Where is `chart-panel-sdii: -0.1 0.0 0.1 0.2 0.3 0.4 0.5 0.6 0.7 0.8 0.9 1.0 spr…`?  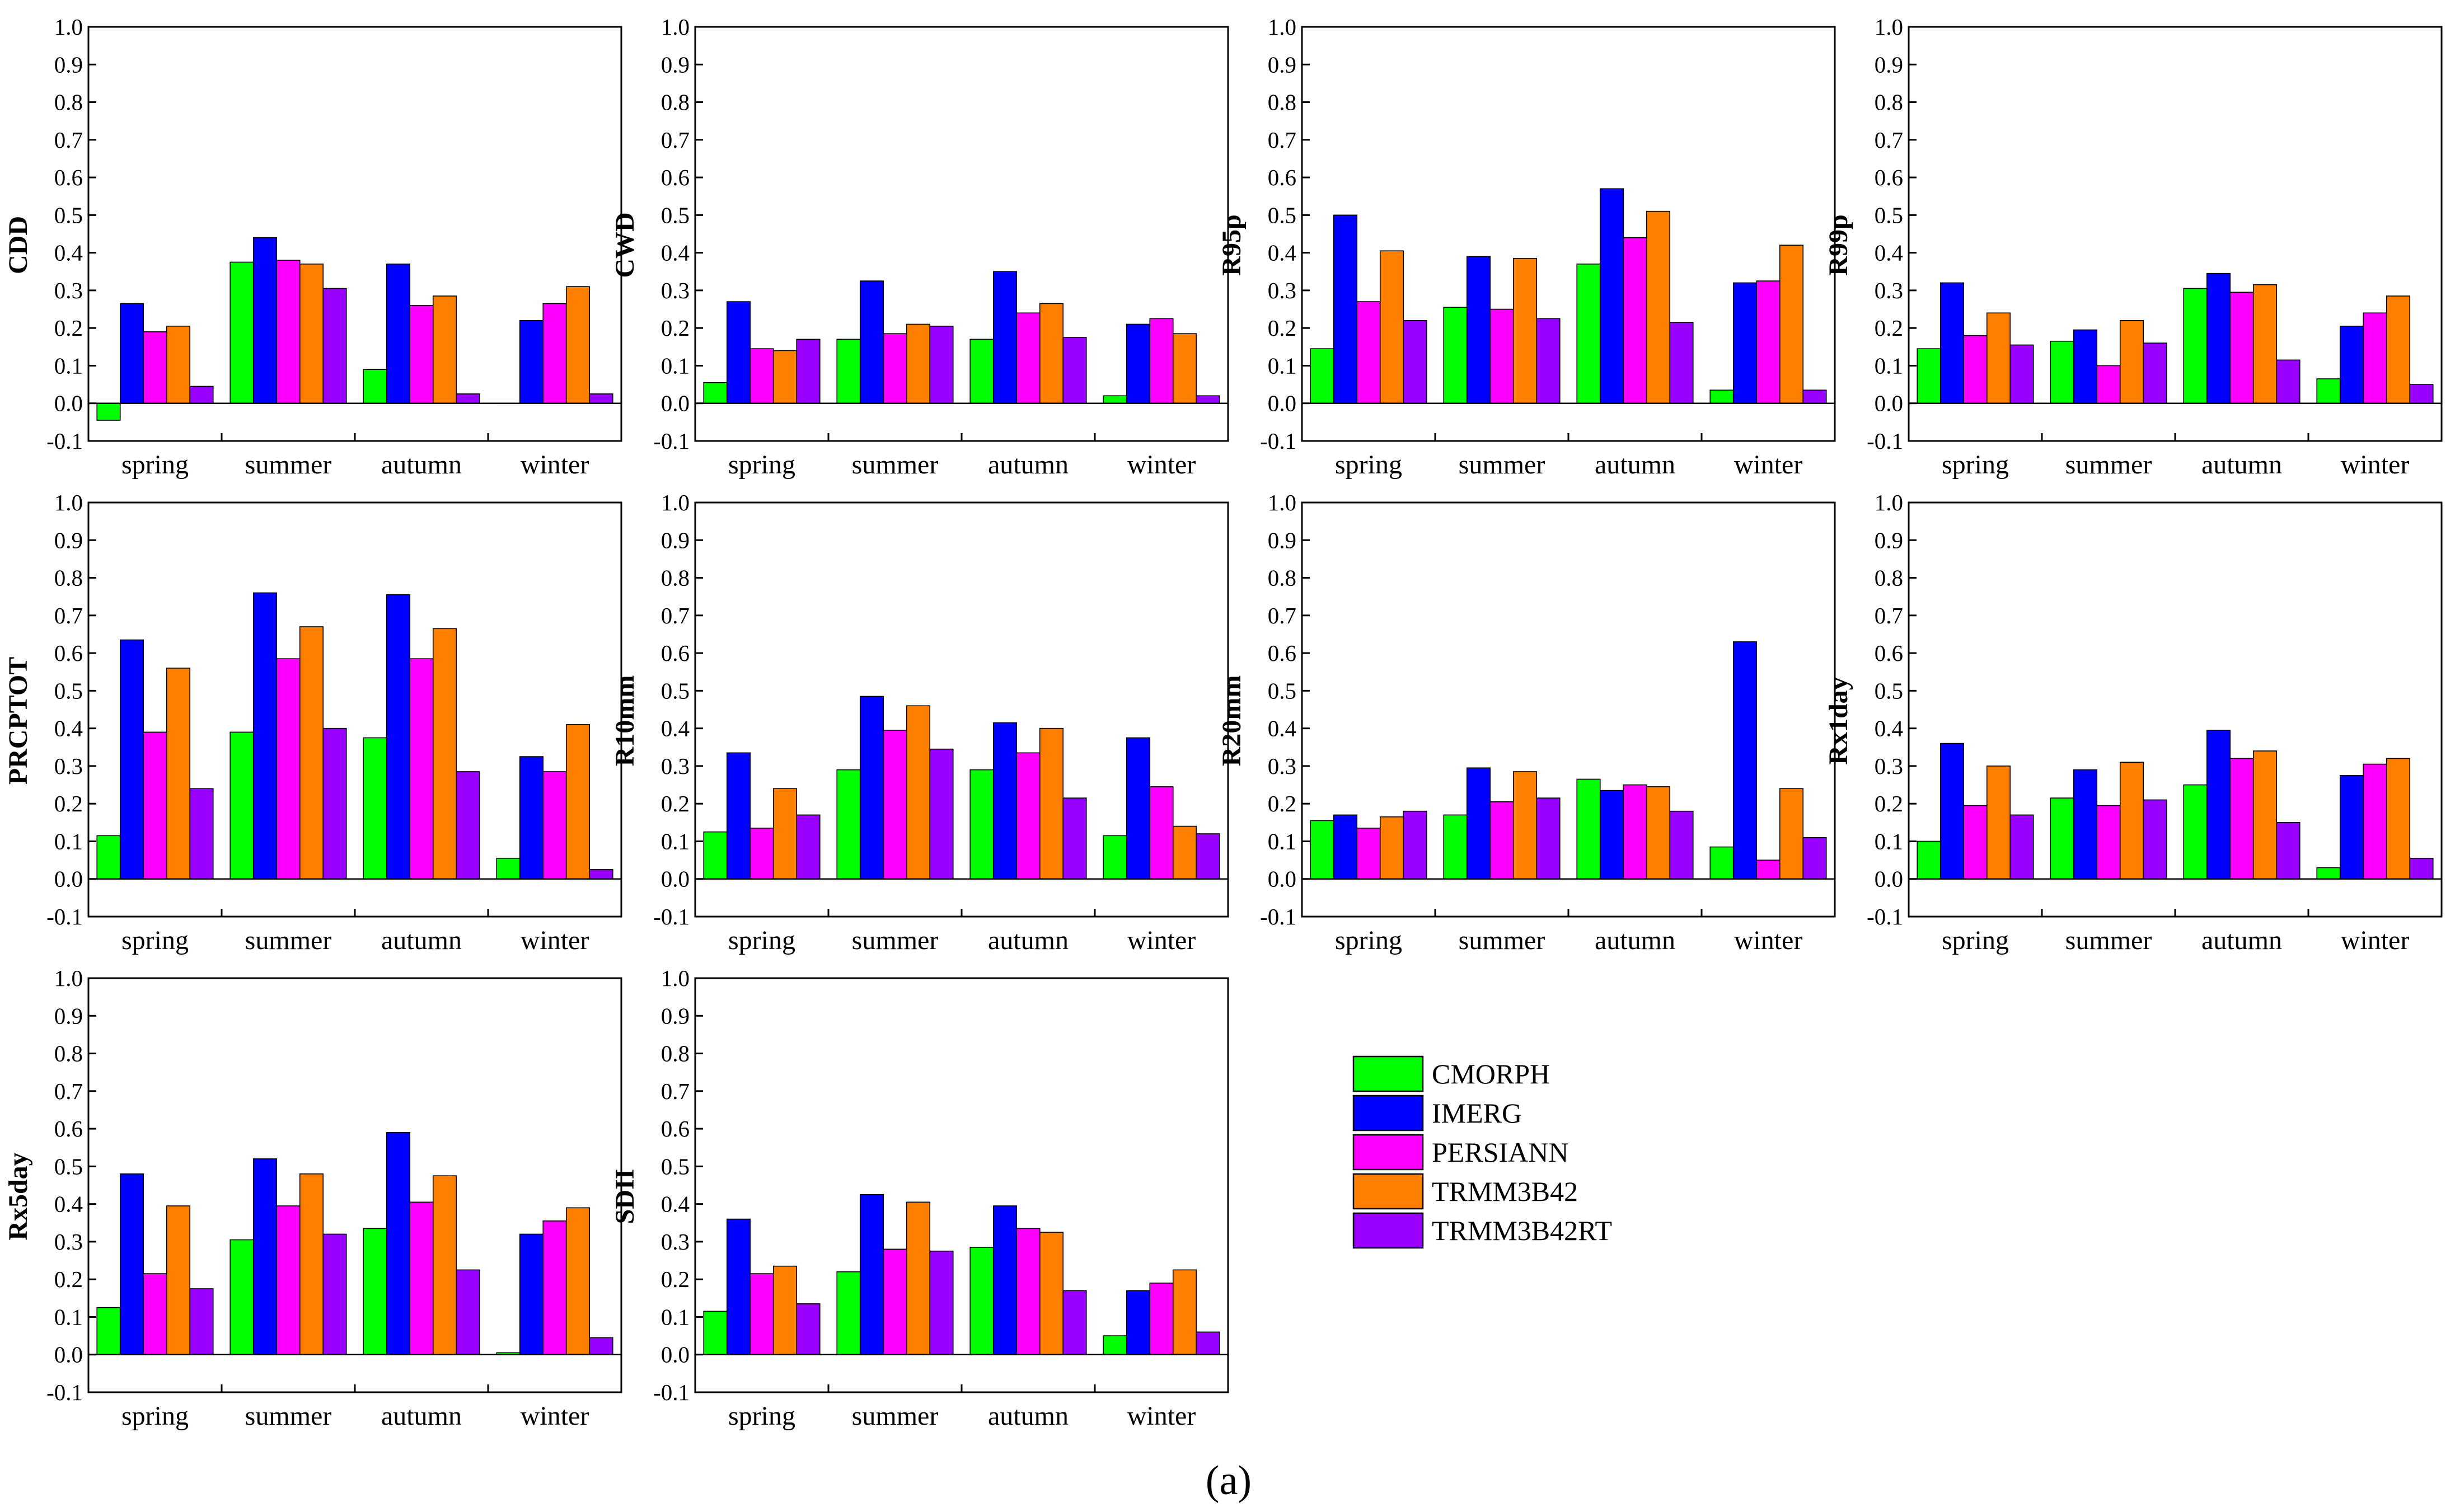
chart-panel-sdii: -0.1 0.0 0.1 0.2 0.3 0.4 0.5 0.6 0.7 0.8 0.9 1.0 spr… is located at coordinates (919, 1198).